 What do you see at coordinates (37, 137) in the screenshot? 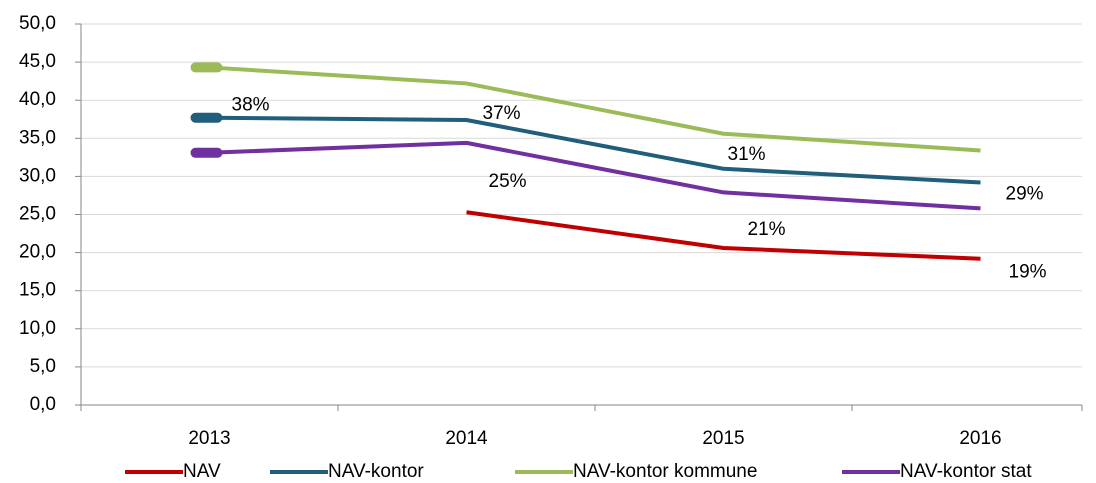
I see `y-tick-label: 35,0` at bounding box center [37, 137].